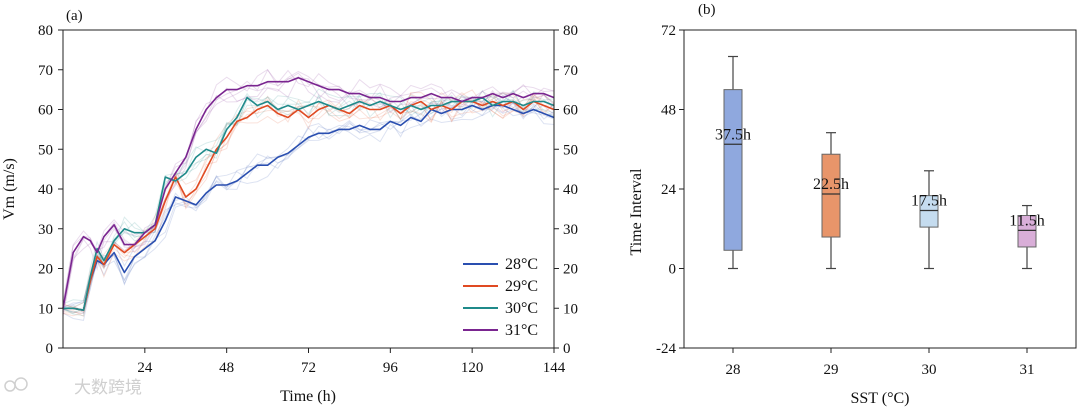  I want to click on watermark-text: 大数跨境, so click(108, 387).